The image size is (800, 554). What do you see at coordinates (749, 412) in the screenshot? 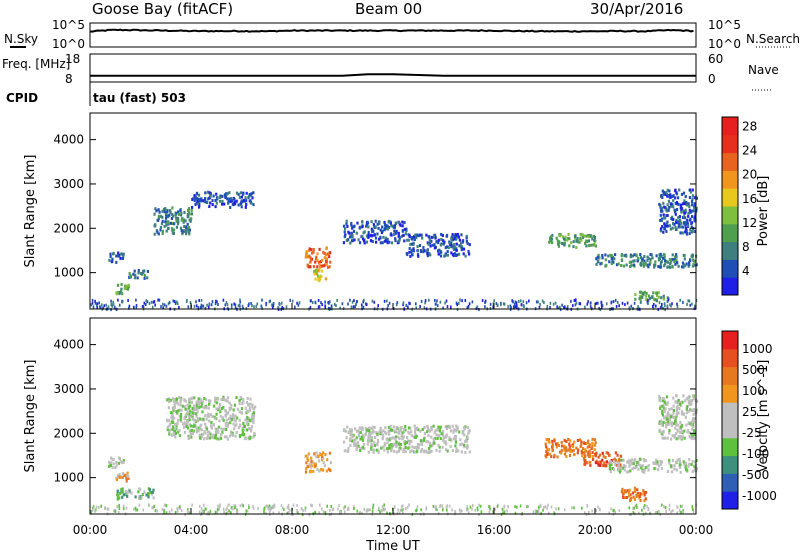
I see `colorbar-tick-label: 25` at bounding box center [749, 412].